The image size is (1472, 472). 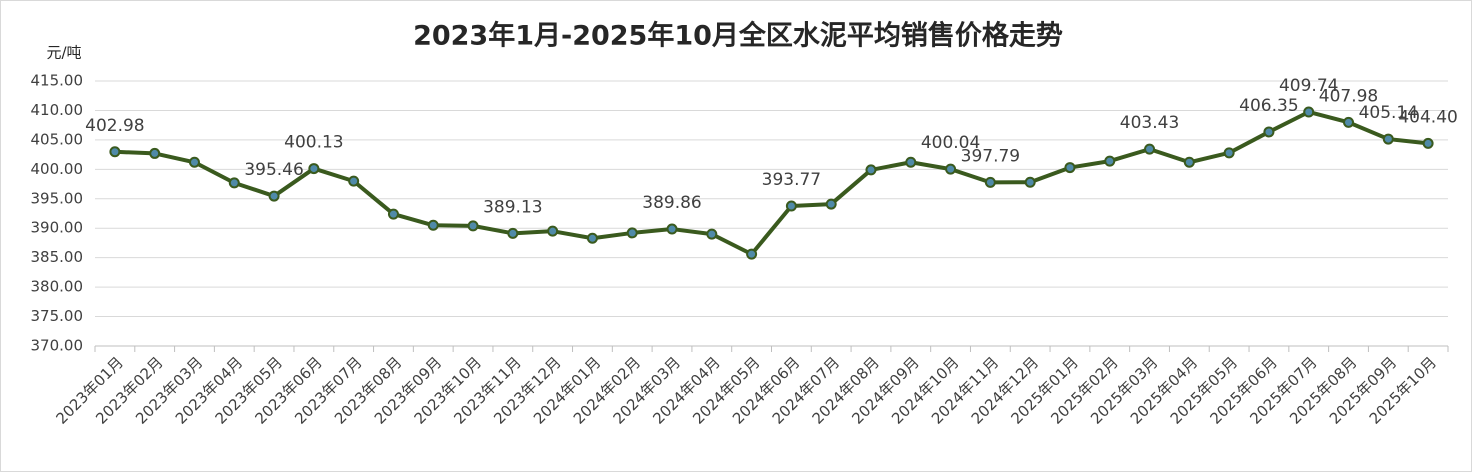 I want to click on data-label: 395.46, so click(x=273, y=170).